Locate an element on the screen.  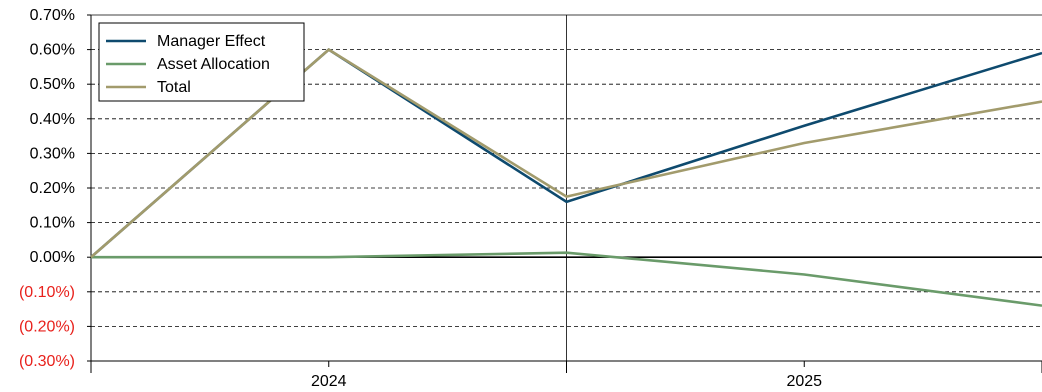
y-tick-label: 0.10% is located at coordinates (52, 223).